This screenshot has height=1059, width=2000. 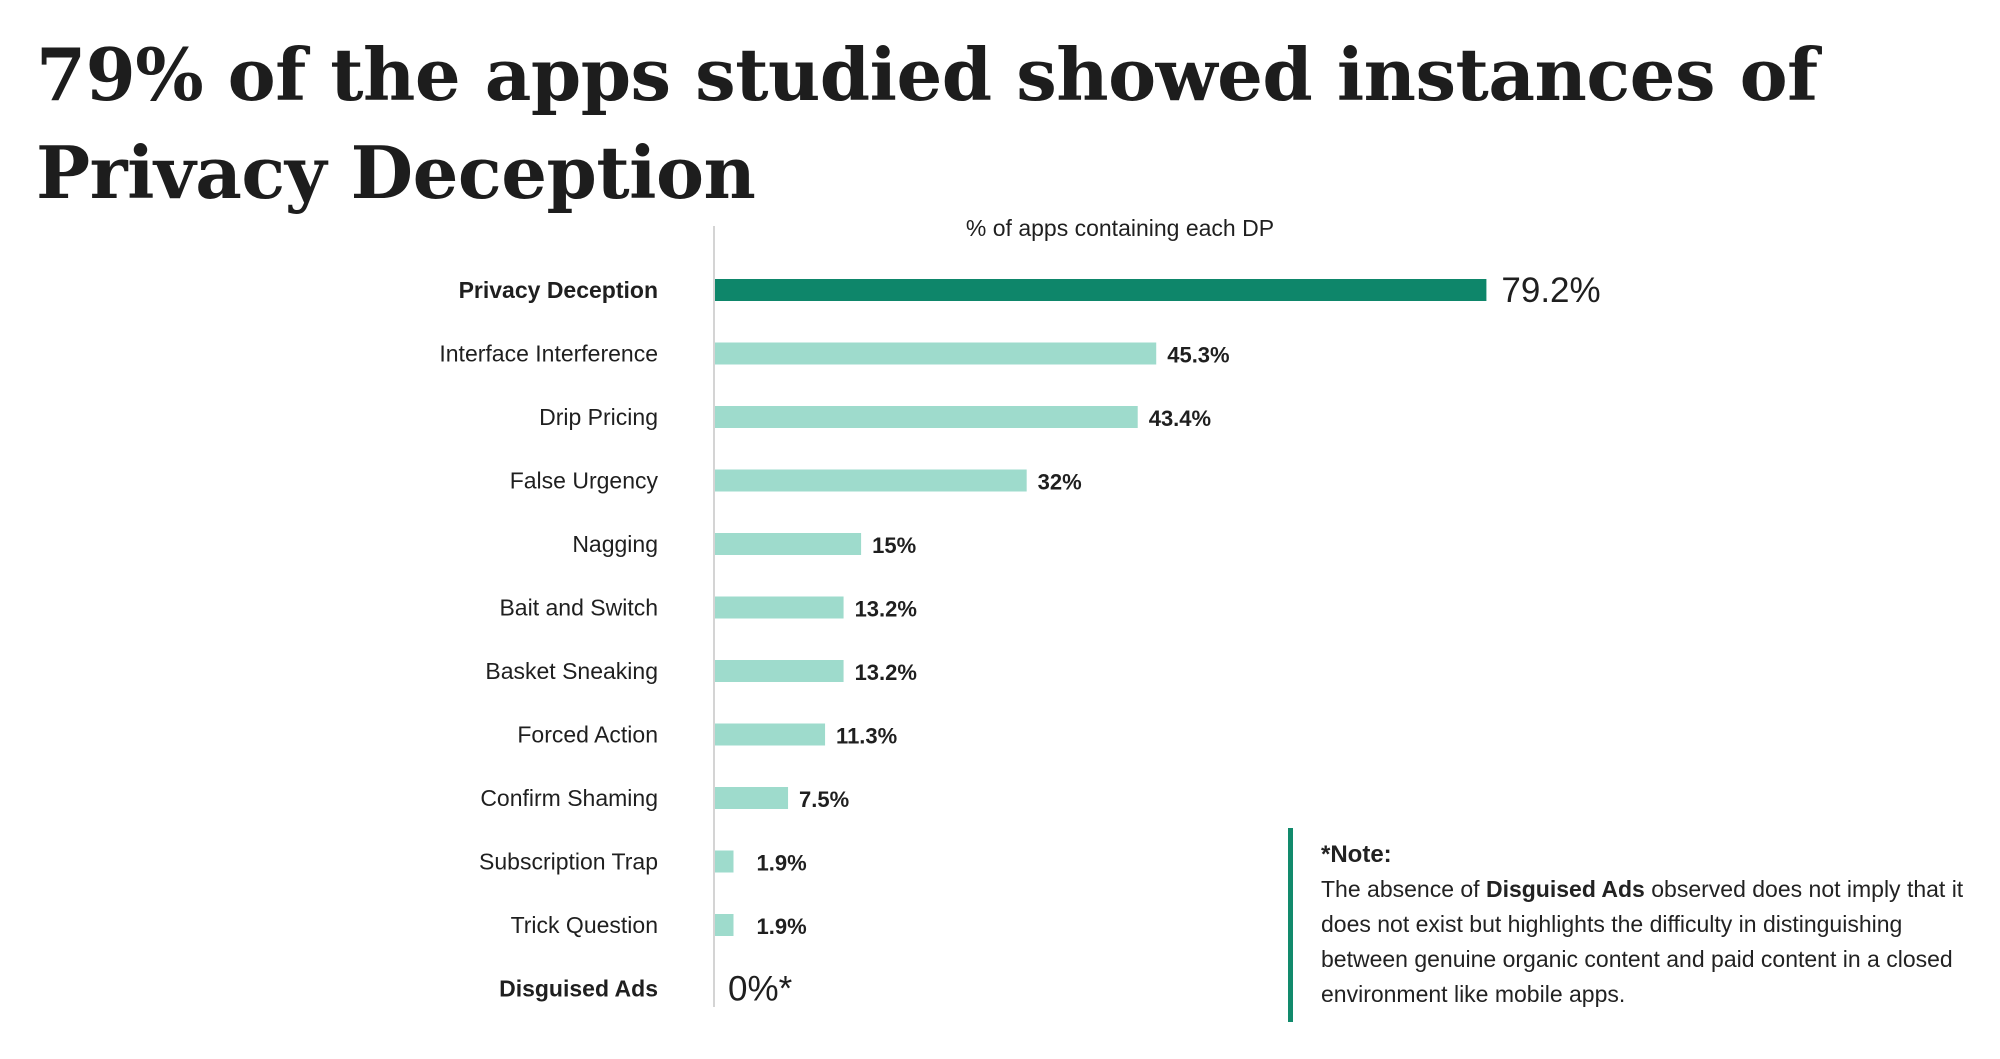 What do you see at coordinates (1550, 290) in the screenshot?
I see `value-label-privacy-deception: 79.2%` at bounding box center [1550, 290].